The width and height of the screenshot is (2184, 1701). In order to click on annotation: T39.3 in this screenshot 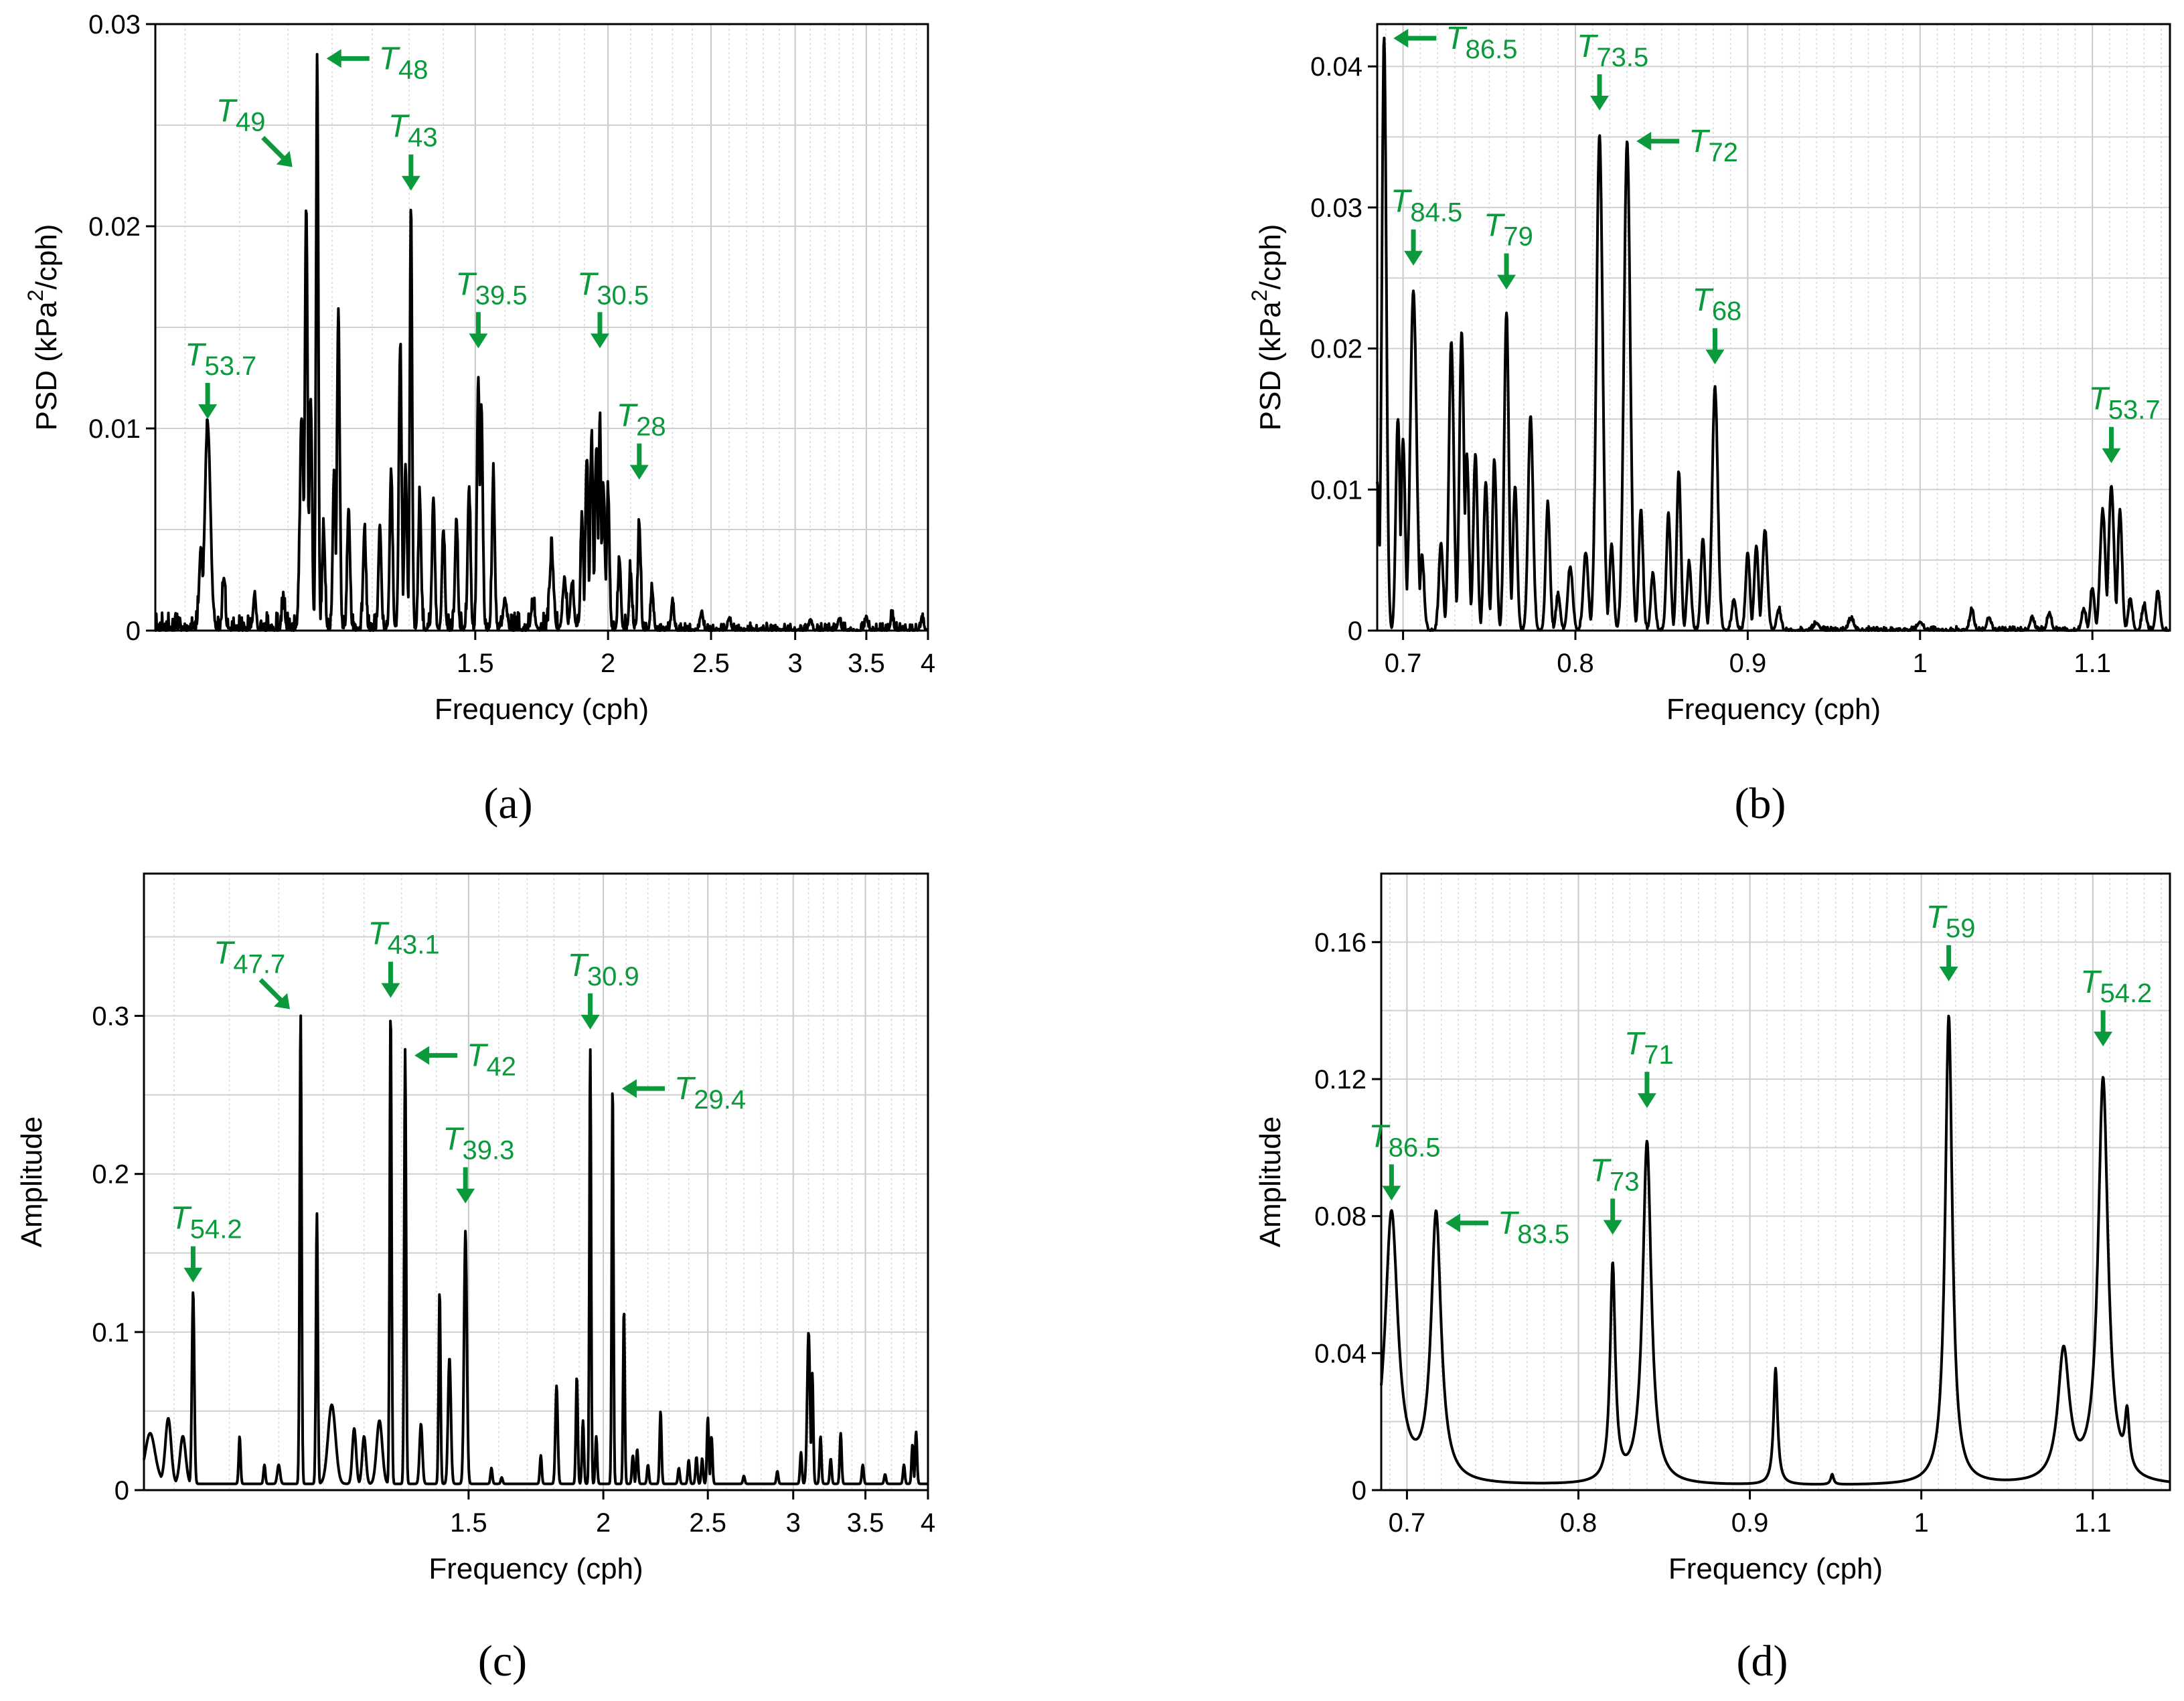, I will do `click(478, 1163)`.